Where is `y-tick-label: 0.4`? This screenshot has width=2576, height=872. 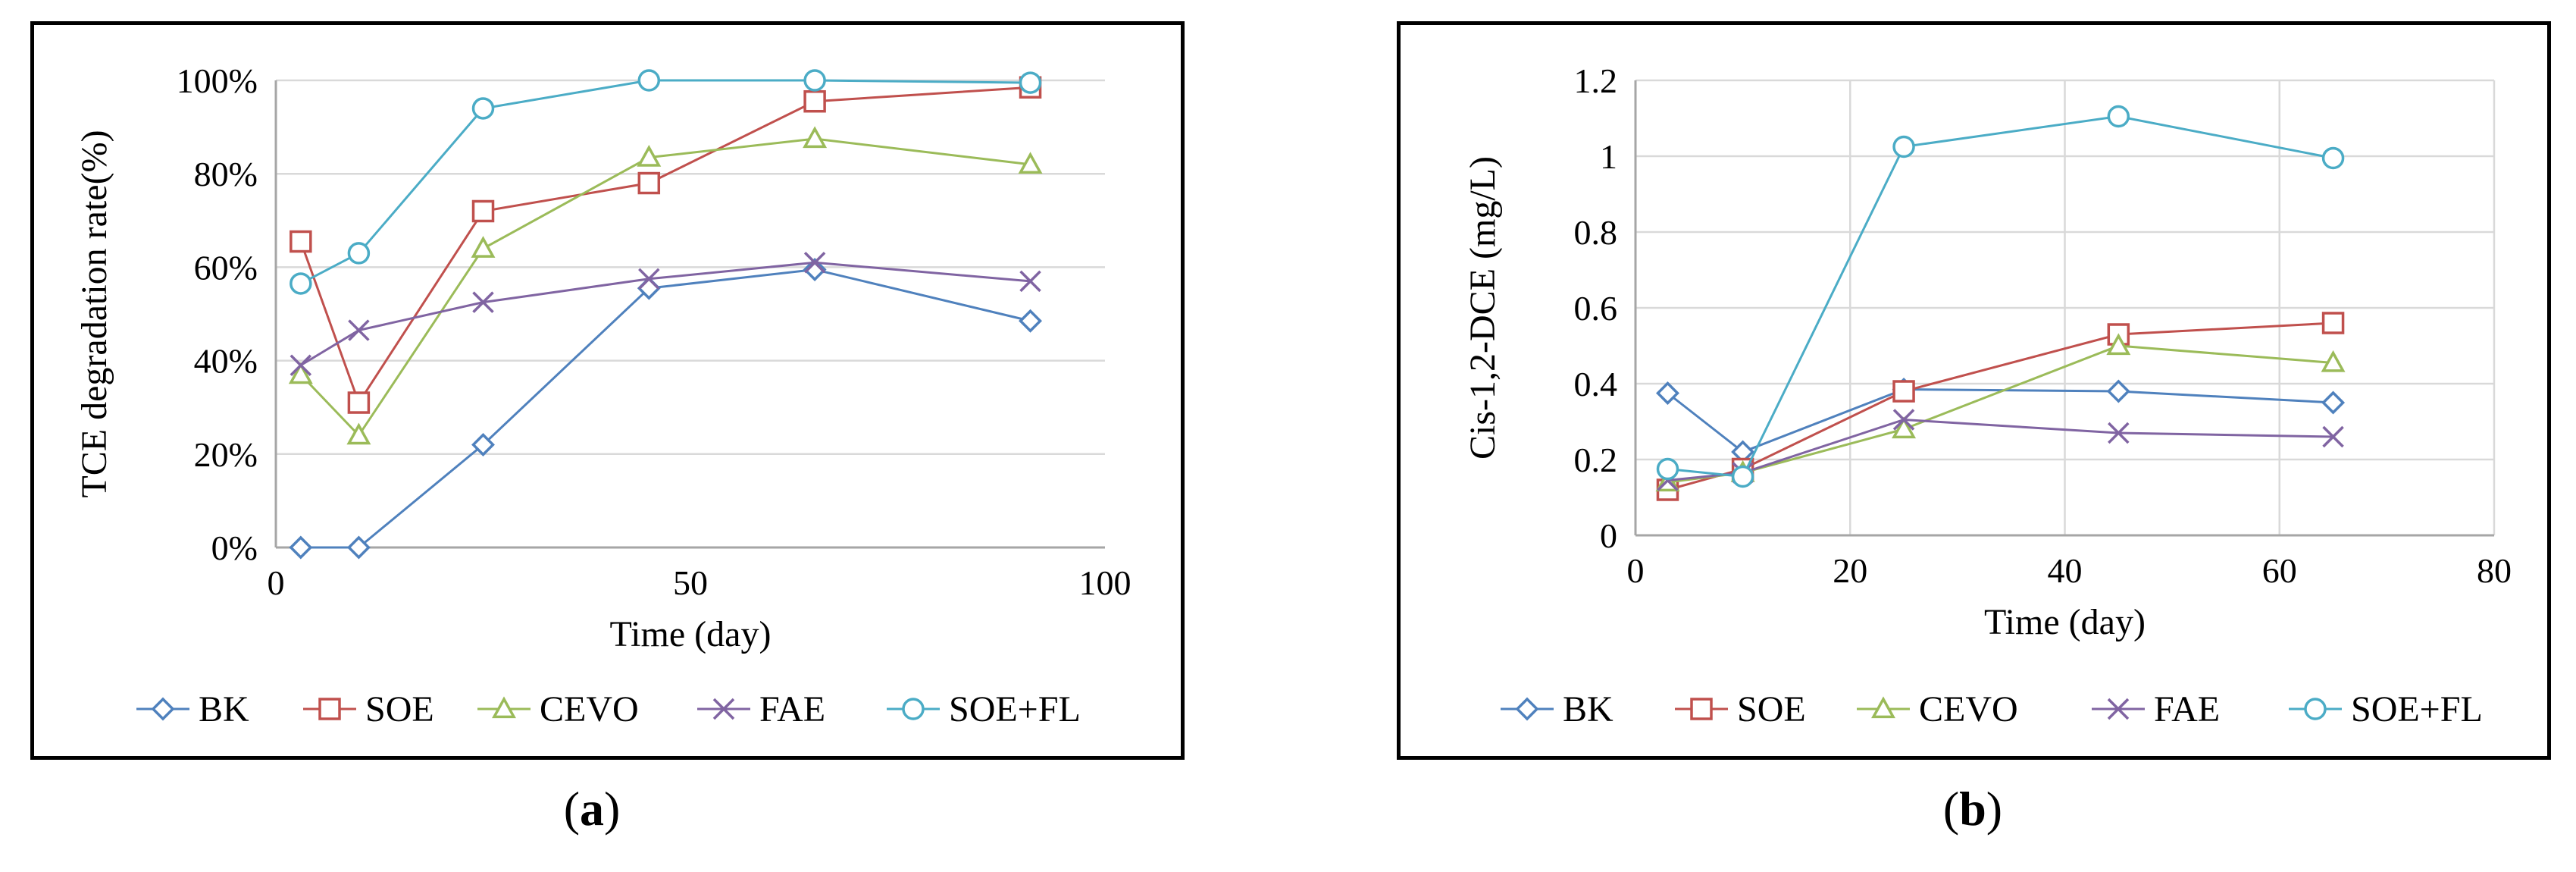
y-tick-label: 0.4 is located at coordinates (1596, 384).